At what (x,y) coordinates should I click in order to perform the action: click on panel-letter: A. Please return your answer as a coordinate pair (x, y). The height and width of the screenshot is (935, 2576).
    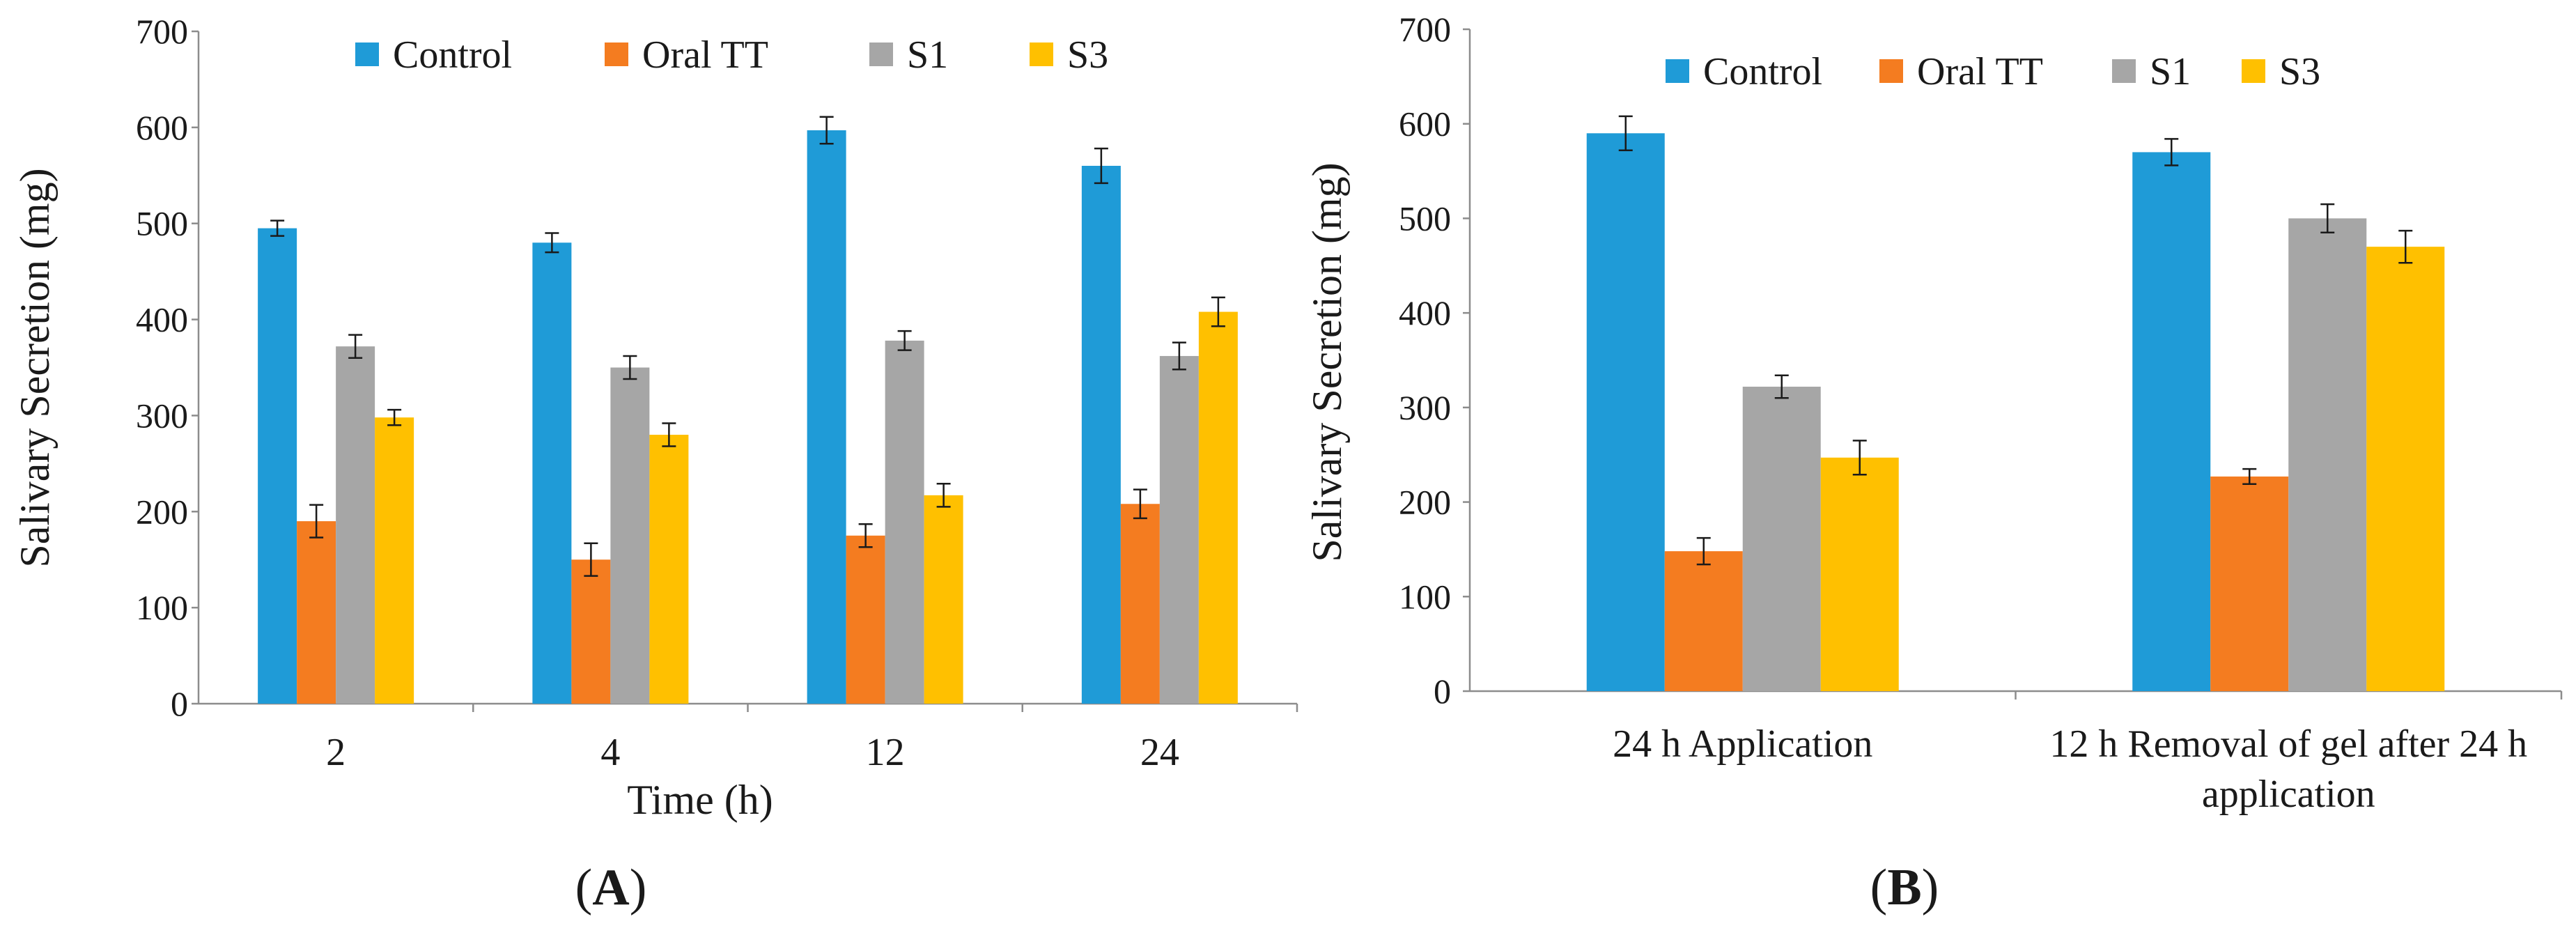
    Looking at the image, I should click on (610, 887).